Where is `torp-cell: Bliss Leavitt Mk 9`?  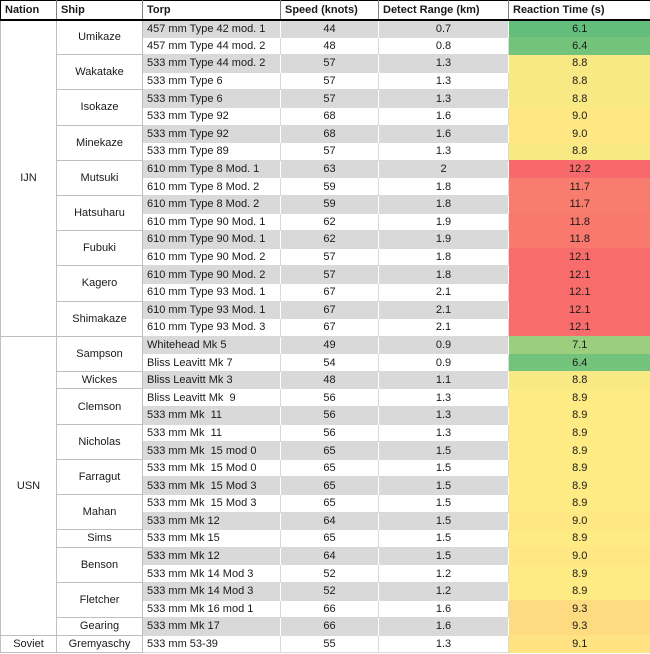
torp-cell: Bliss Leavitt Mk 9 is located at coordinates (211, 398).